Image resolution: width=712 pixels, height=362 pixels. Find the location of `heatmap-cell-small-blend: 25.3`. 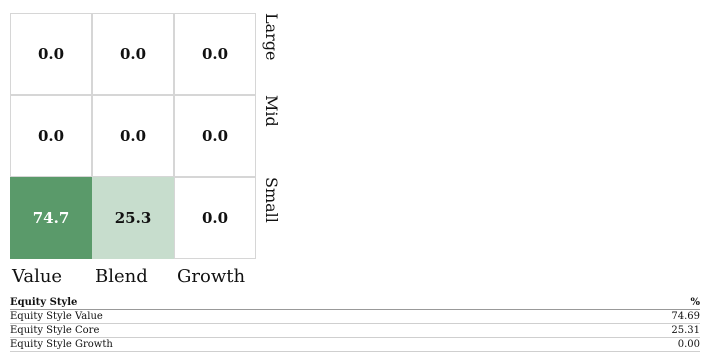

heatmap-cell-small-blend: 25.3 is located at coordinates (133, 218).